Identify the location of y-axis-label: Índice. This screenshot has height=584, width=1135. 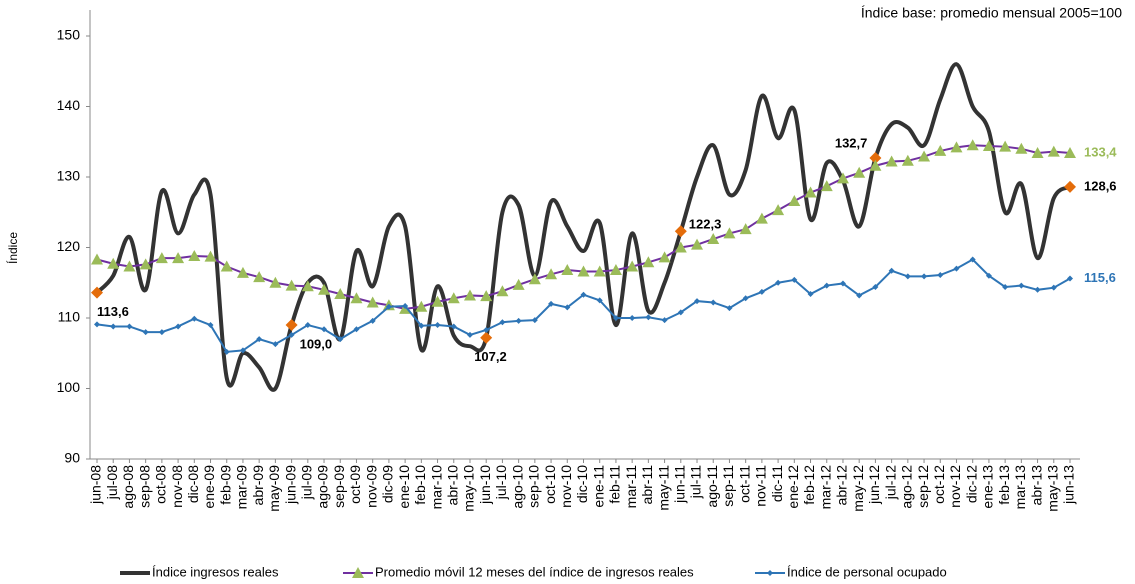
(12, 248).